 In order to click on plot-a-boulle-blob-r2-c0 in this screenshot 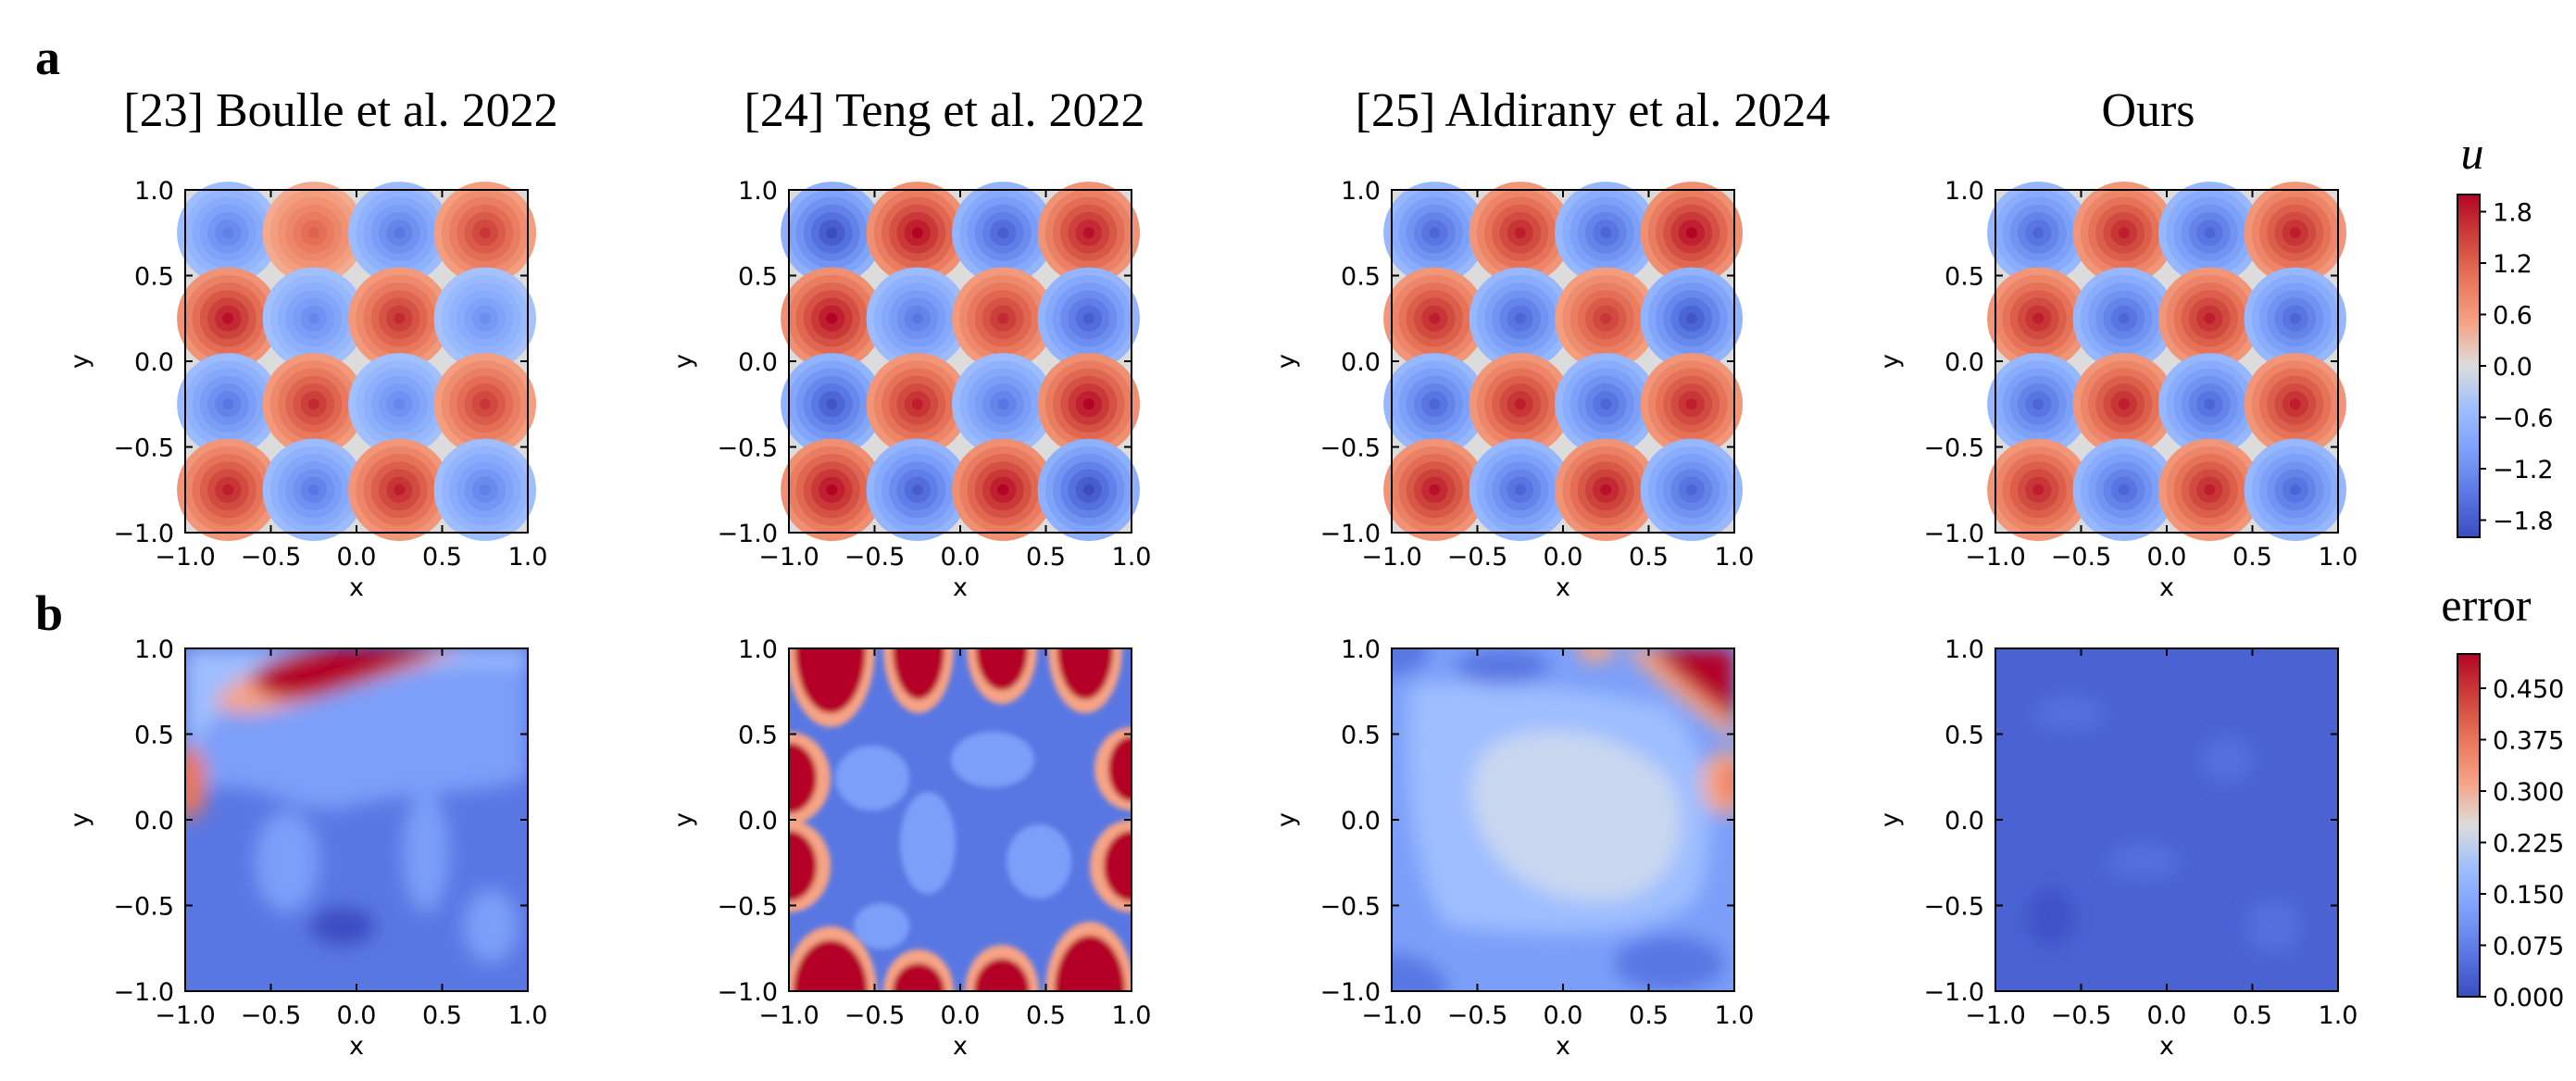, I will do `click(228, 404)`.